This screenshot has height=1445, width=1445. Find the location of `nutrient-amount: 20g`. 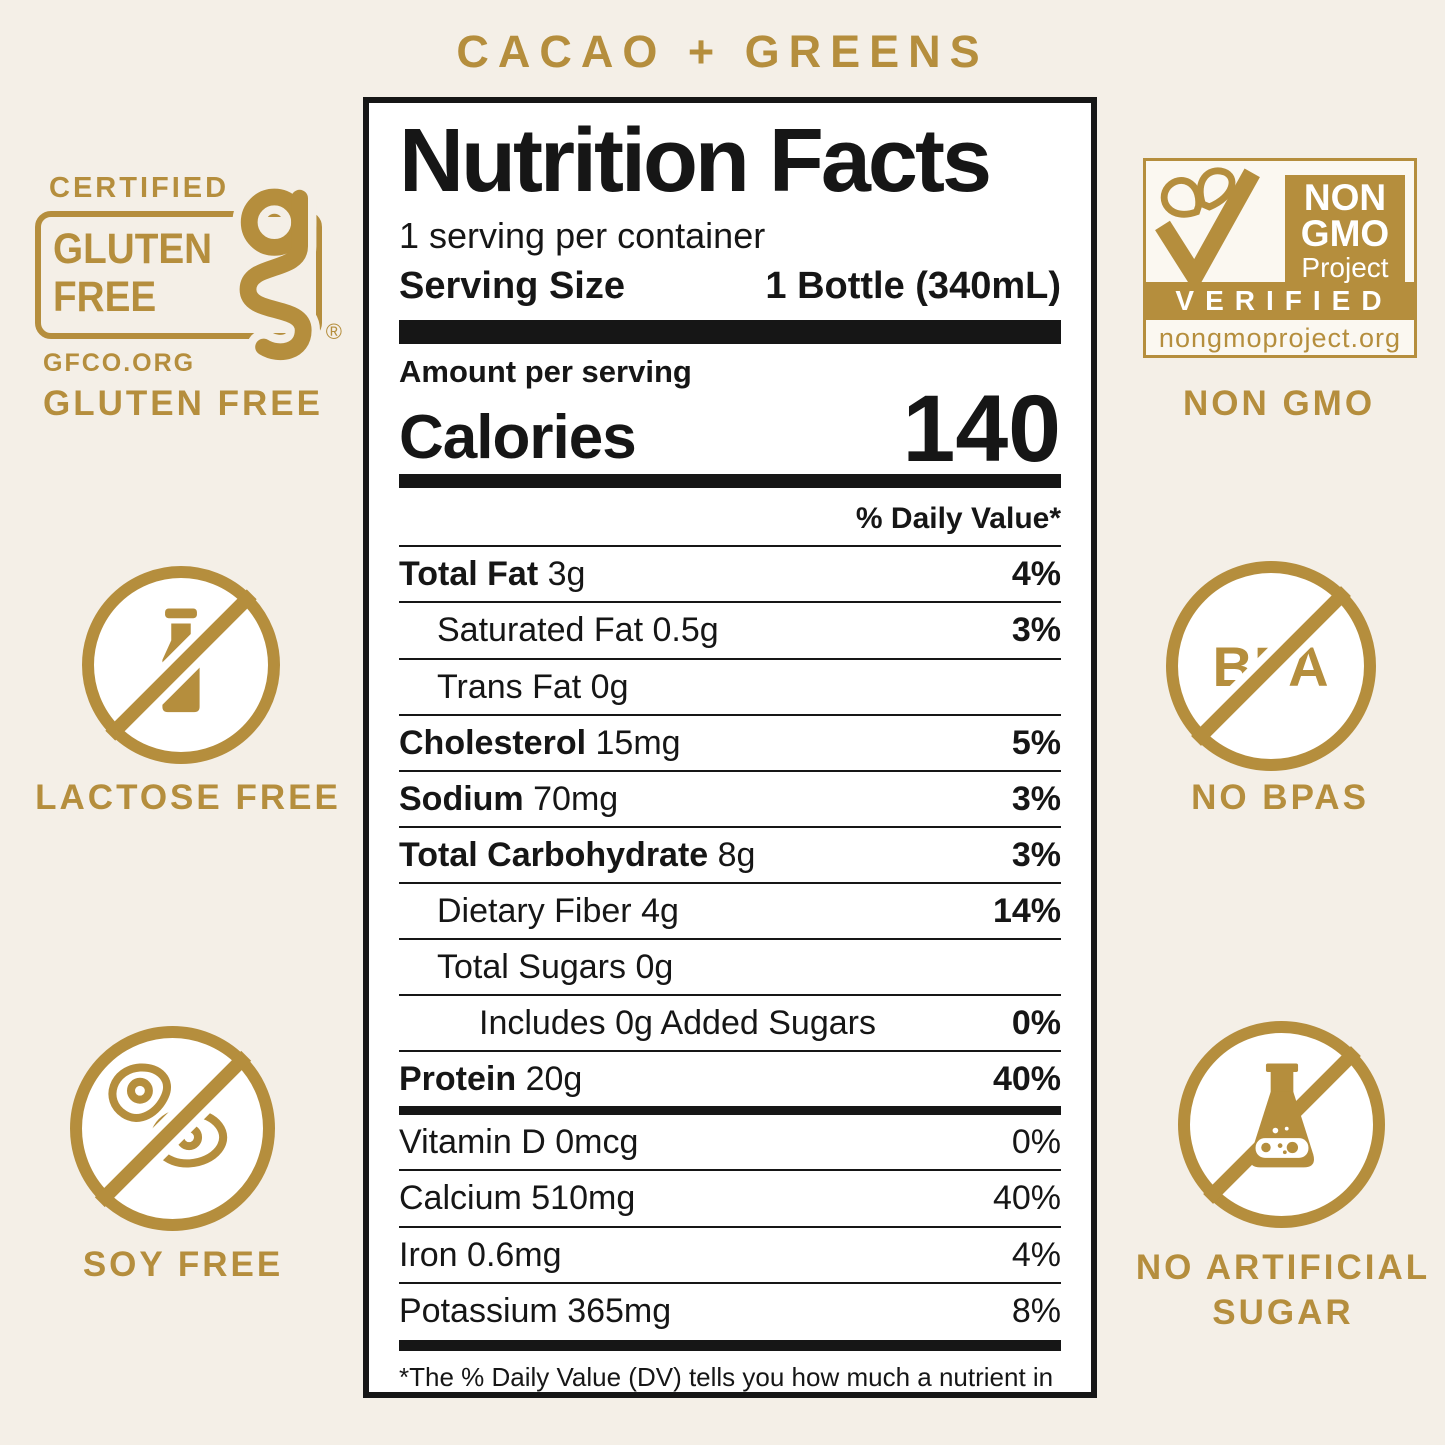

nutrient-amount: 20g is located at coordinates (554, 1079).